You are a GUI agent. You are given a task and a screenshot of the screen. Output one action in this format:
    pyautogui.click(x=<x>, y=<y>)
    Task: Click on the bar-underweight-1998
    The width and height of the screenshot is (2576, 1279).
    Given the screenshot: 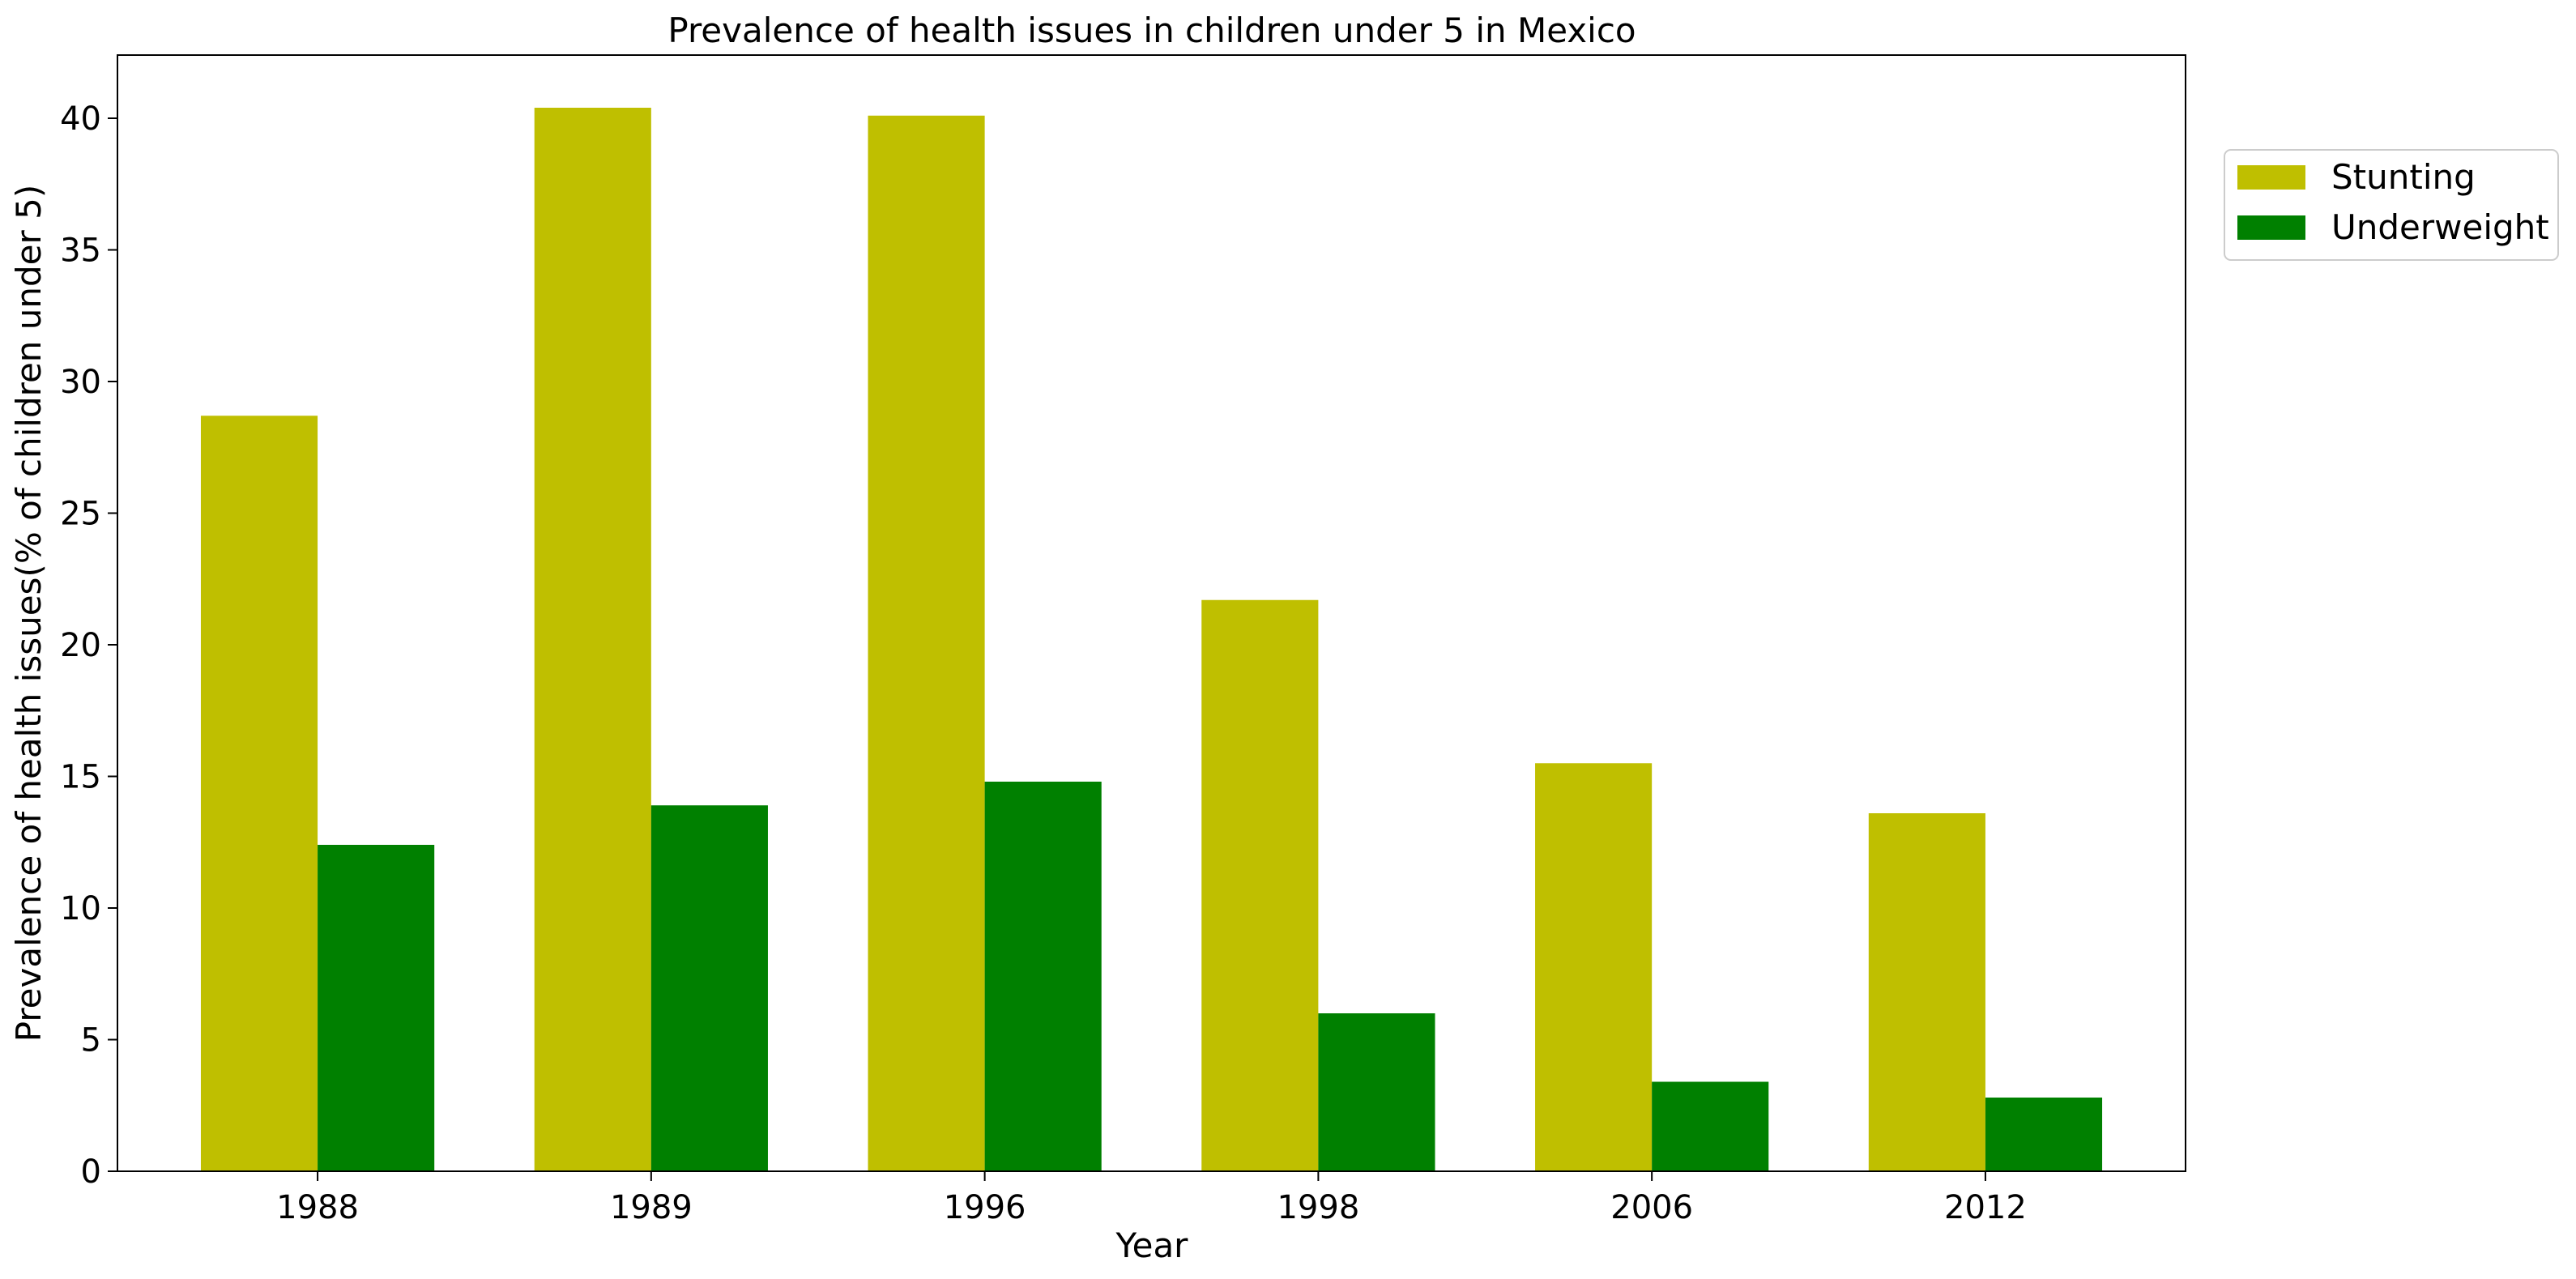 What is the action you would take?
    pyautogui.click(x=1377, y=1092)
    